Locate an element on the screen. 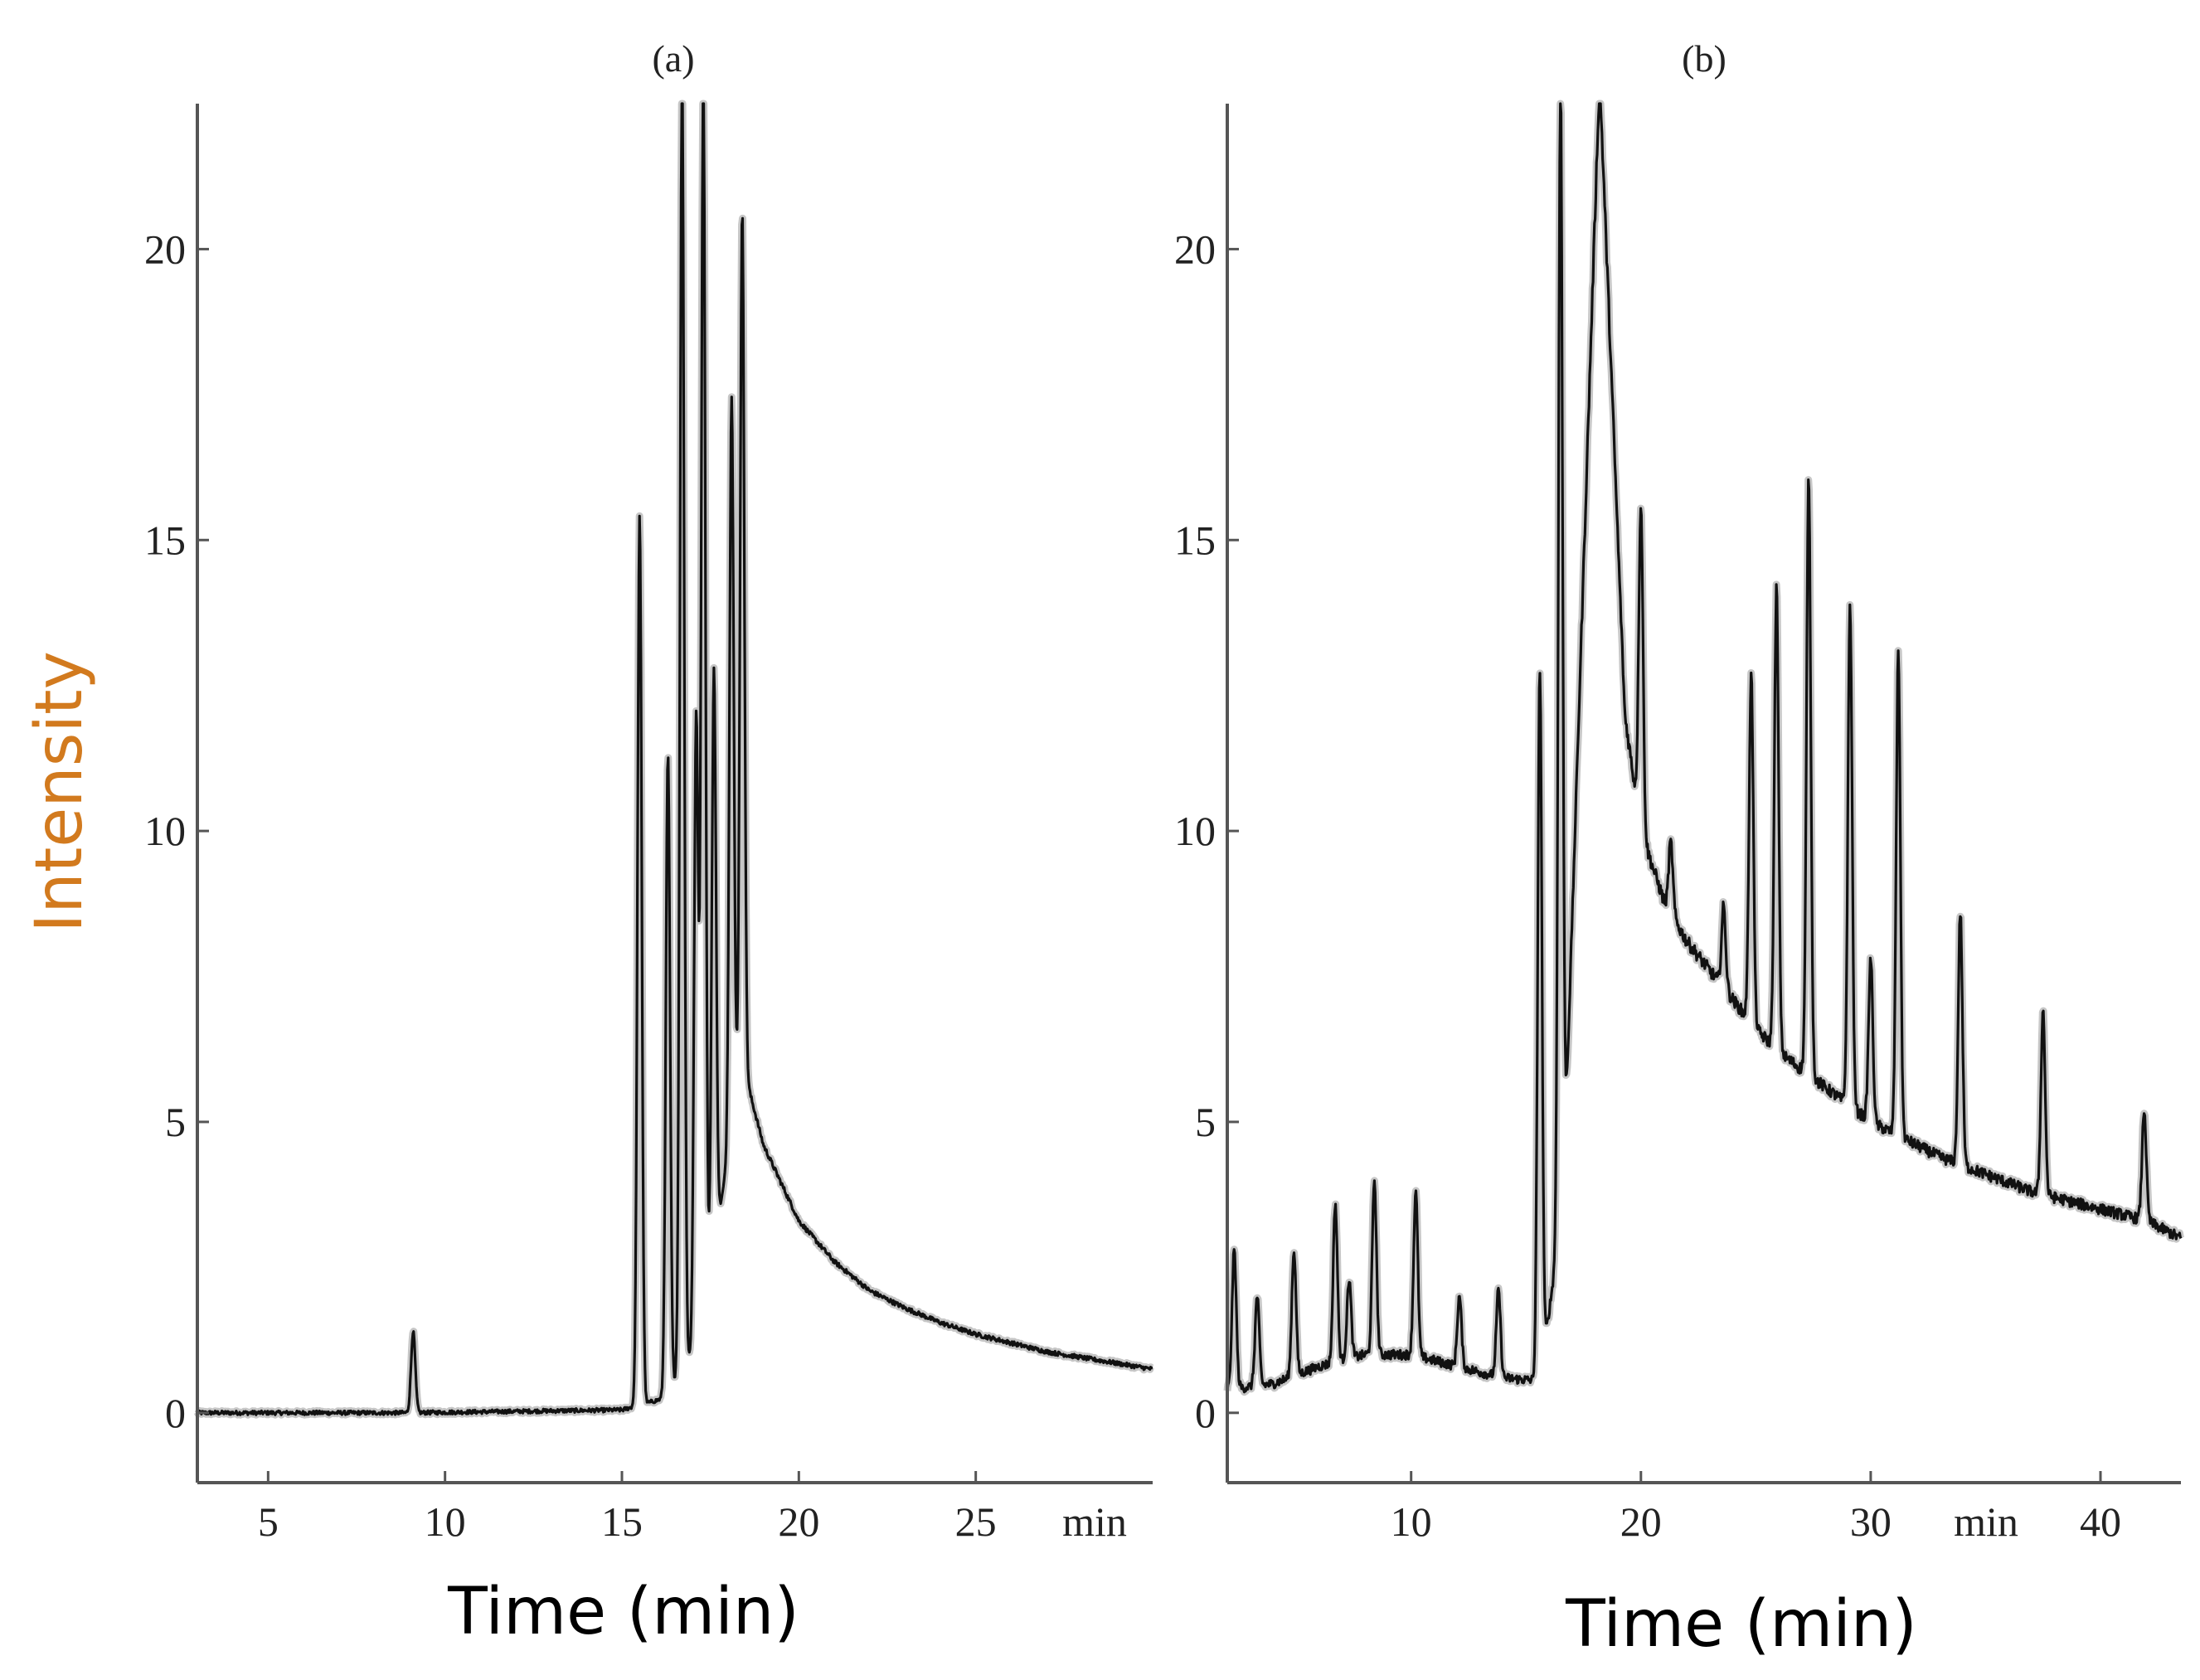 The image size is (2200, 1680). panel-a-x-ticks: 5 10 15 20 25 is located at coordinates (627, 1508).